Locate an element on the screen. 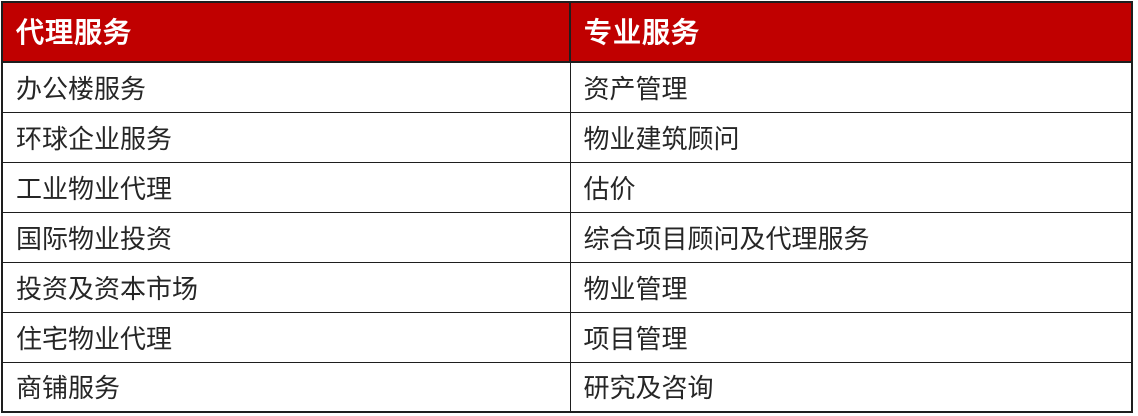 Image resolution: width=1138 pixels, height=416 pixels. cell-professional-service: 物业管理 is located at coordinates (851, 287).